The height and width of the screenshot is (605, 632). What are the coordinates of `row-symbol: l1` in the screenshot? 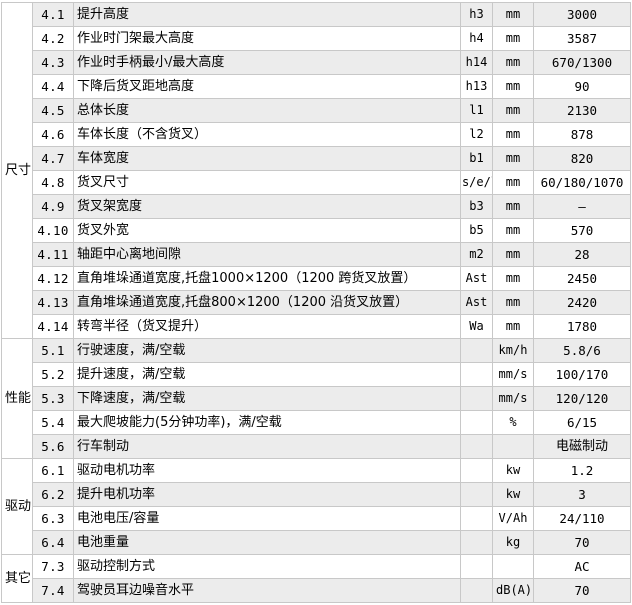 It's located at (476, 110).